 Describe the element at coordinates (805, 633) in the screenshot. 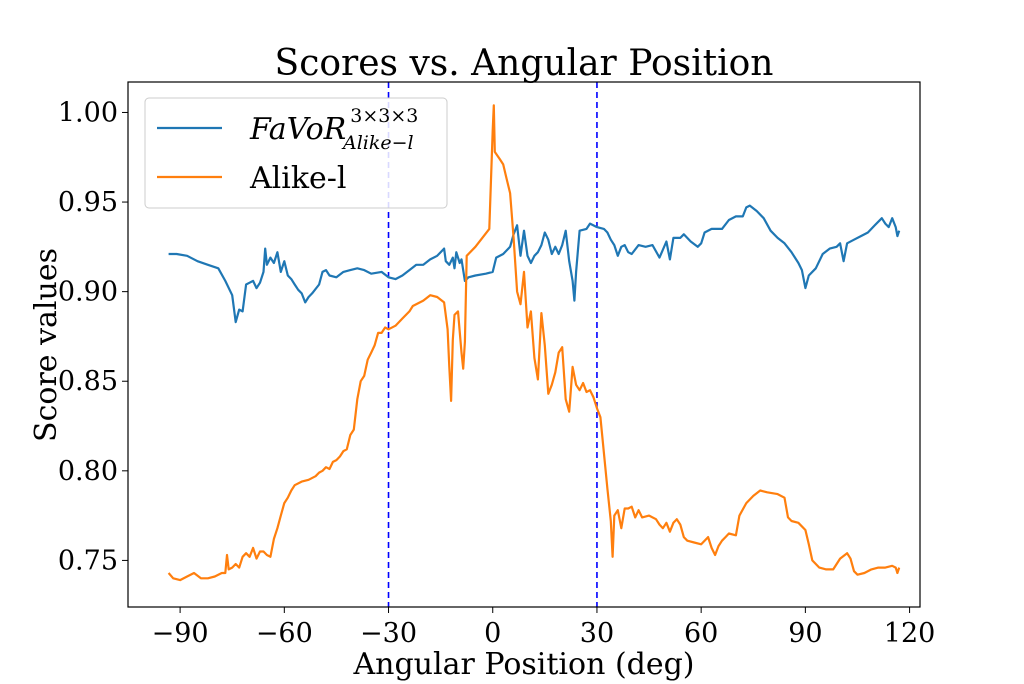

I see `x-tick-label: 90` at that location.